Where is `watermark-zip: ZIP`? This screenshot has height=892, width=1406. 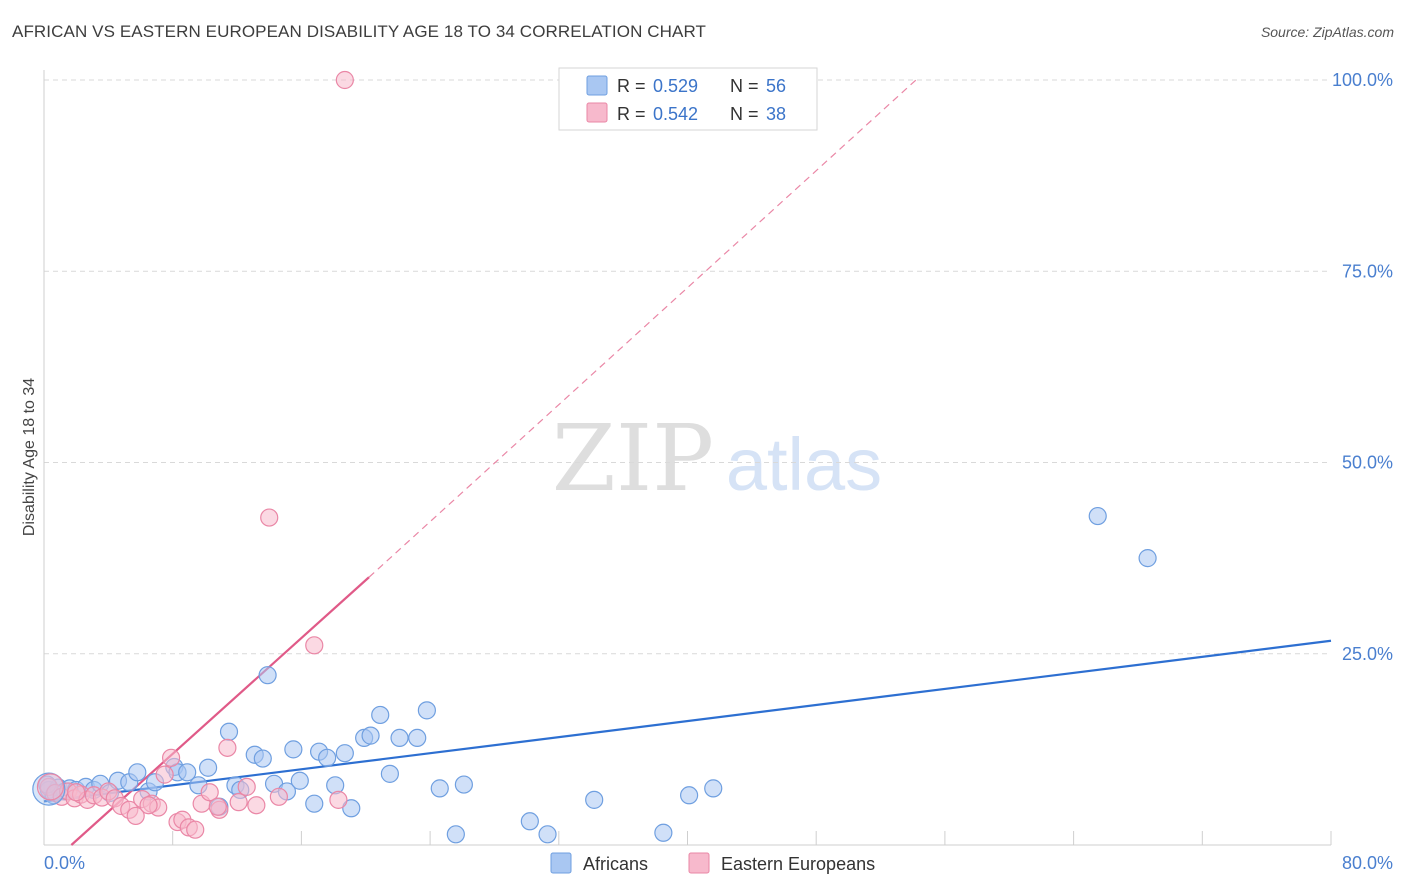 watermark-zip: ZIP is located at coordinates (633, 458).